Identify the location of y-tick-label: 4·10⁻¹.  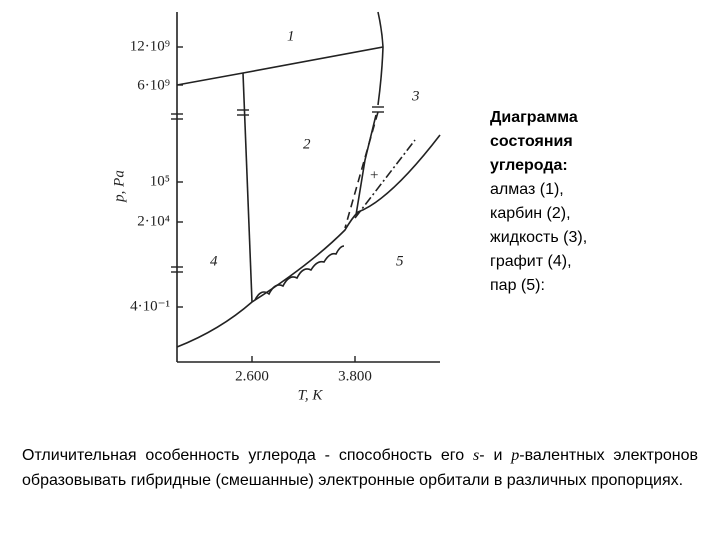
(150, 306).